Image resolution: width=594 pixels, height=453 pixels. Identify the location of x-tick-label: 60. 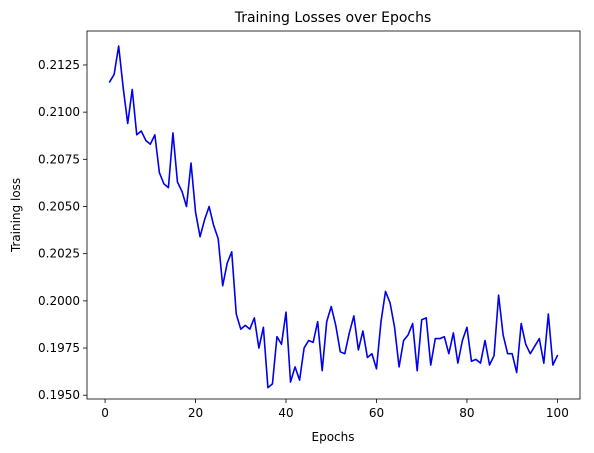
(376, 413).